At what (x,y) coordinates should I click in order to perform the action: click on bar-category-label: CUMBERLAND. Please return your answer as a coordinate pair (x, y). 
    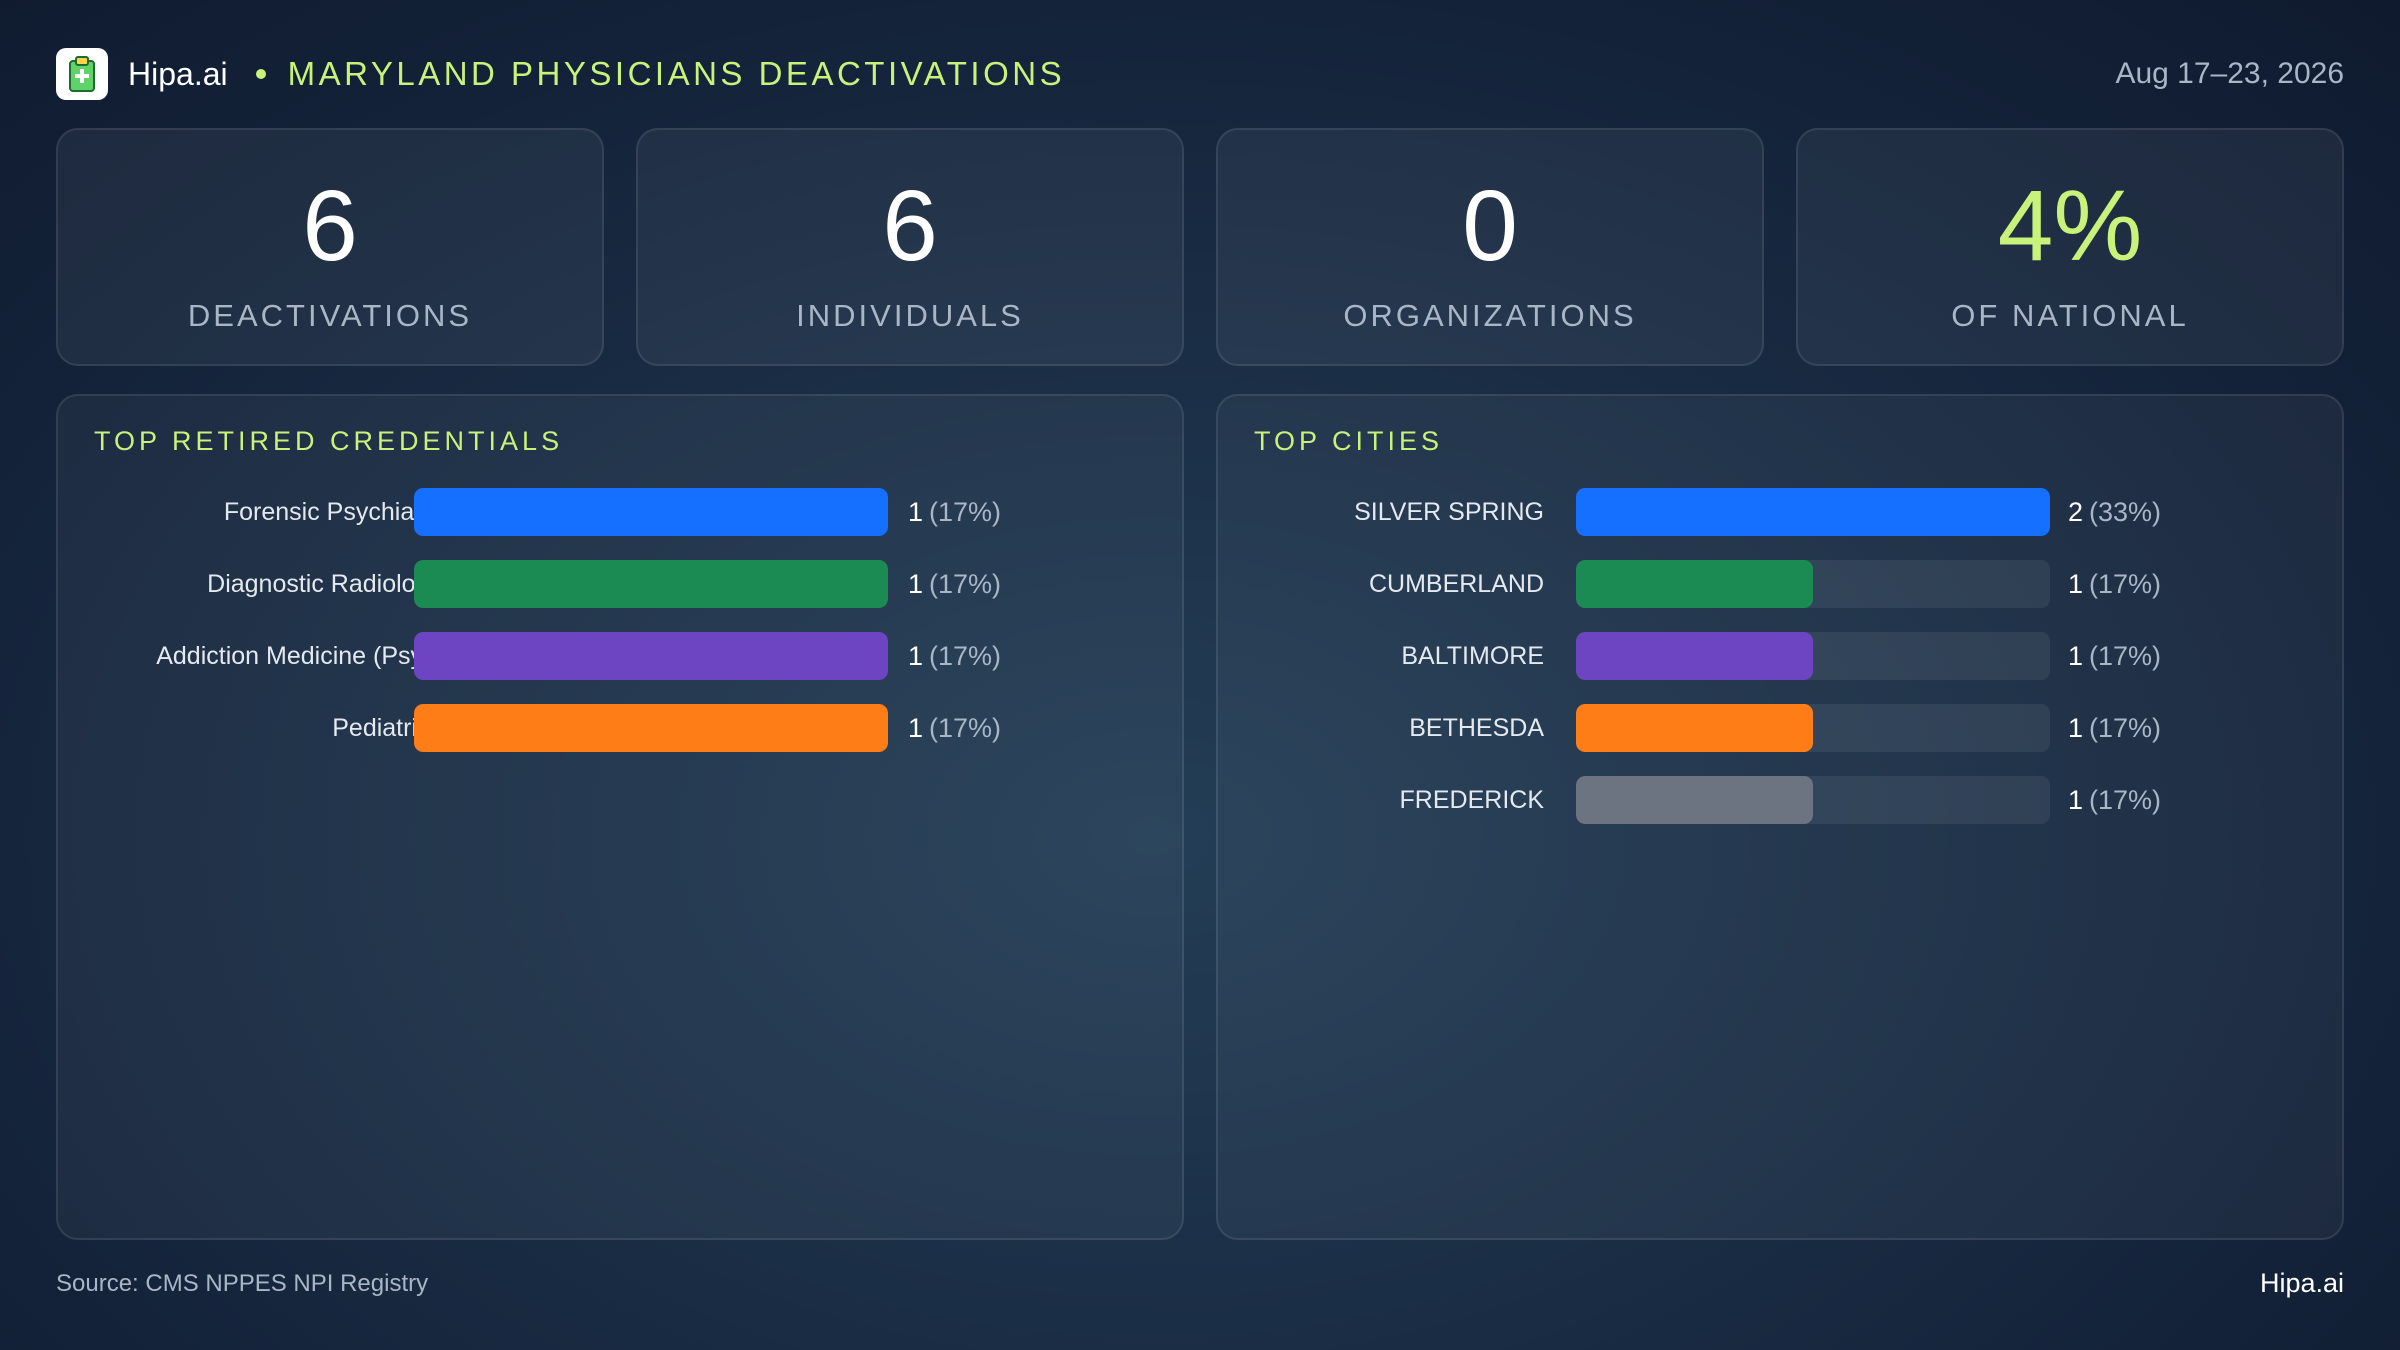
    Looking at the image, I should click on (1456, 584).